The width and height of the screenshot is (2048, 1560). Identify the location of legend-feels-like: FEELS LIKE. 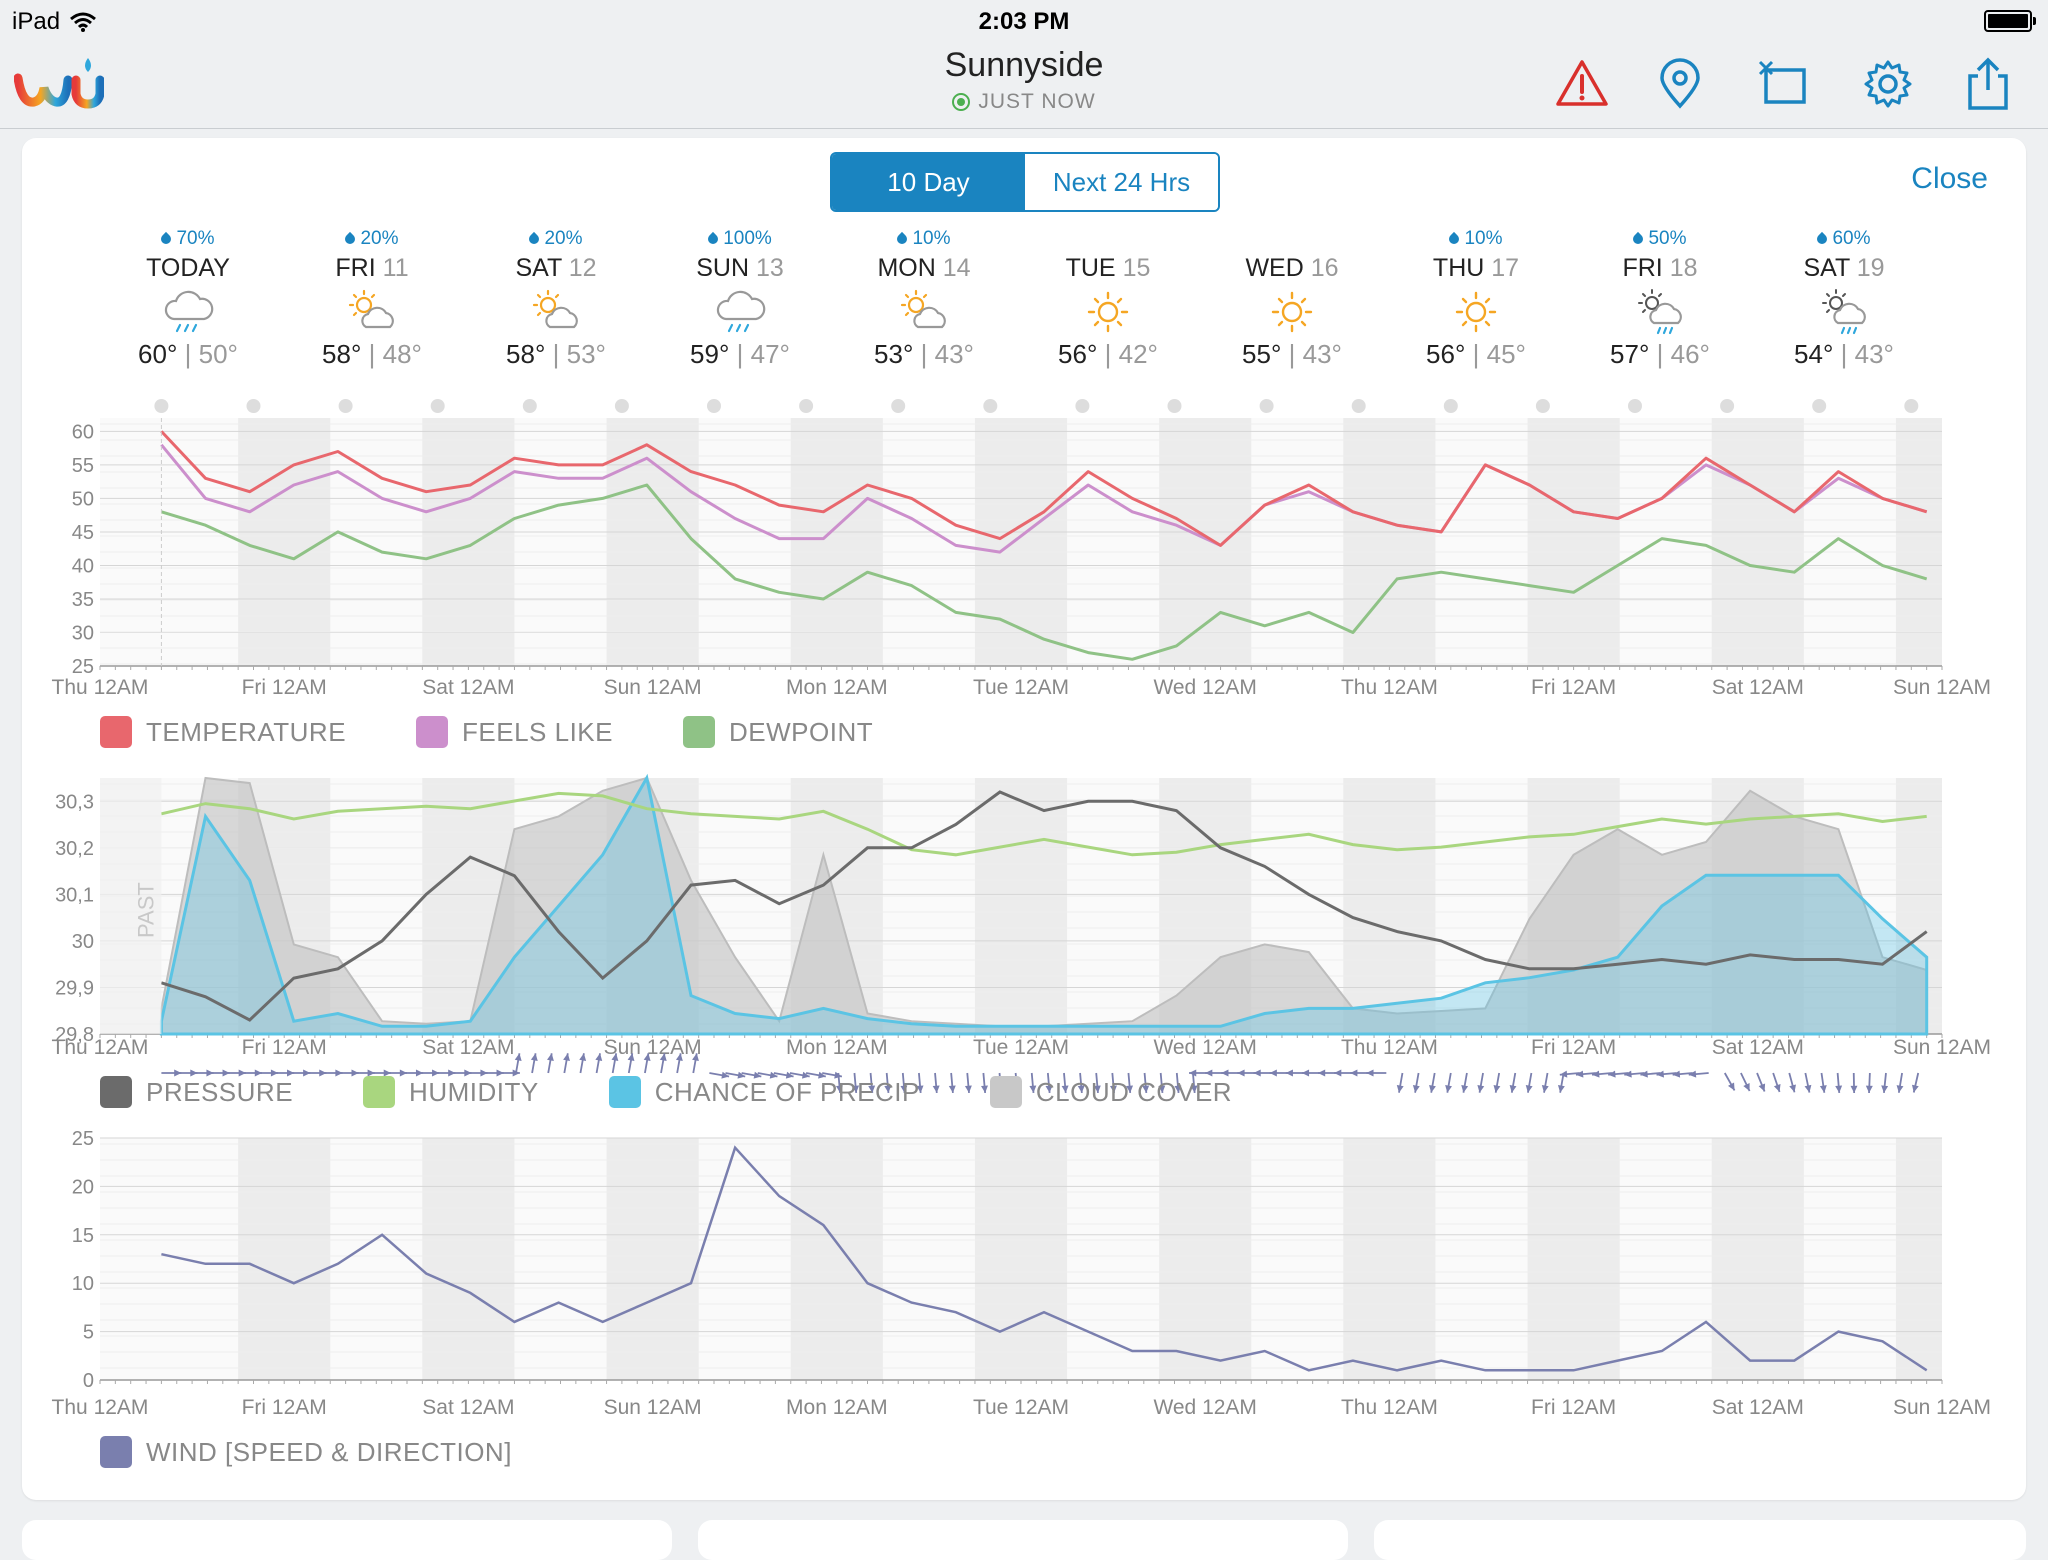
(514, 732).